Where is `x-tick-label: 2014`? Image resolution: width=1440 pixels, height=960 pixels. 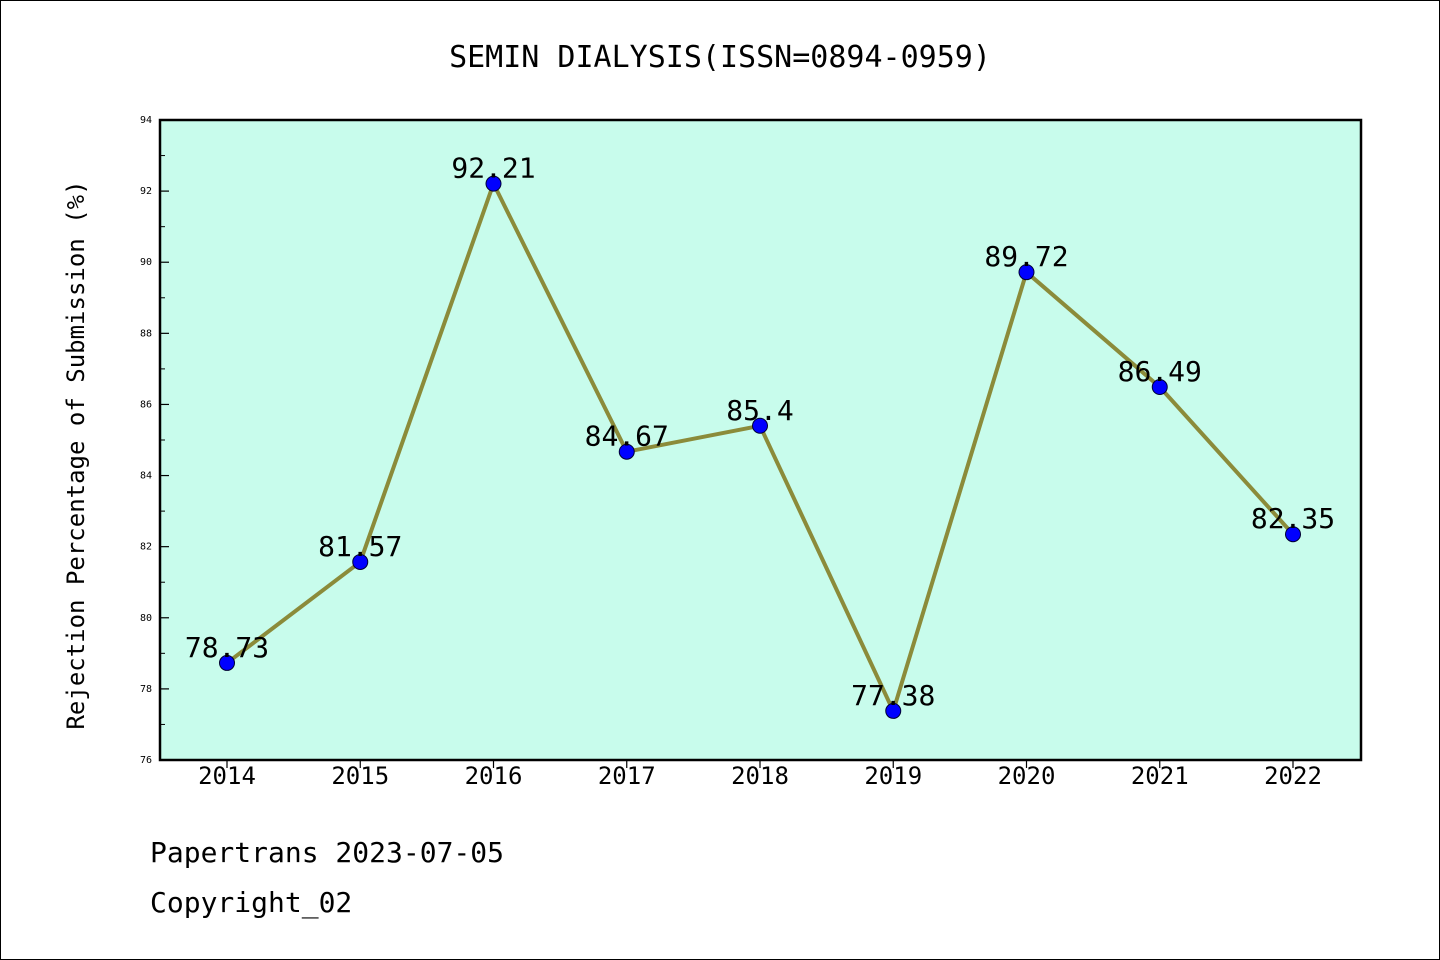
x-tick-label: 2014 is located at coordinates (227, 776).